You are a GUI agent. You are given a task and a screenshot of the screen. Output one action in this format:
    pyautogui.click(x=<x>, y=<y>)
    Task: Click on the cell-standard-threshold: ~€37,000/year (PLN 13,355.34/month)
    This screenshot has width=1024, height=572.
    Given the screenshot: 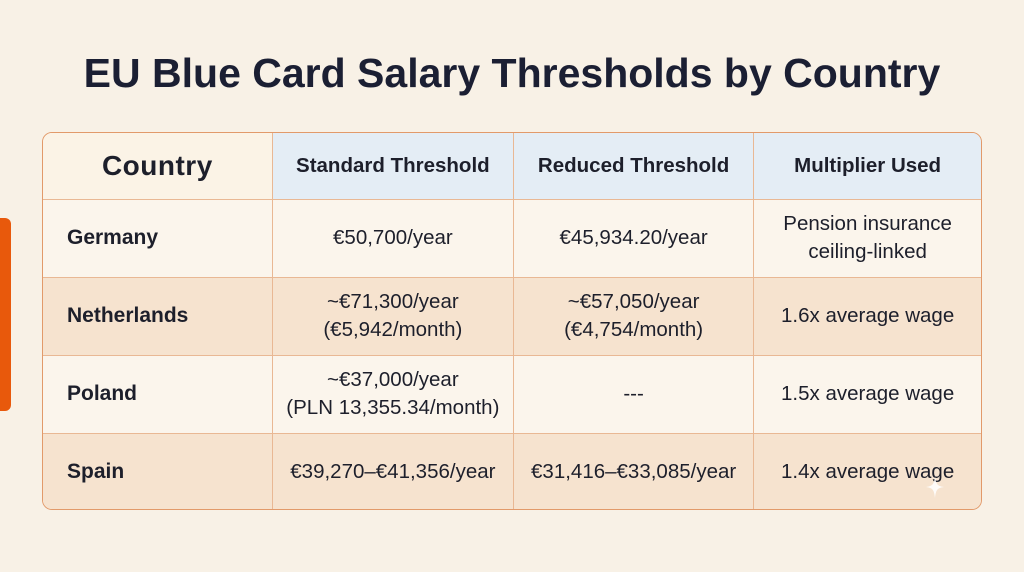 What is the action you would take?
    pyautogui.click(x=393, y=394)
    